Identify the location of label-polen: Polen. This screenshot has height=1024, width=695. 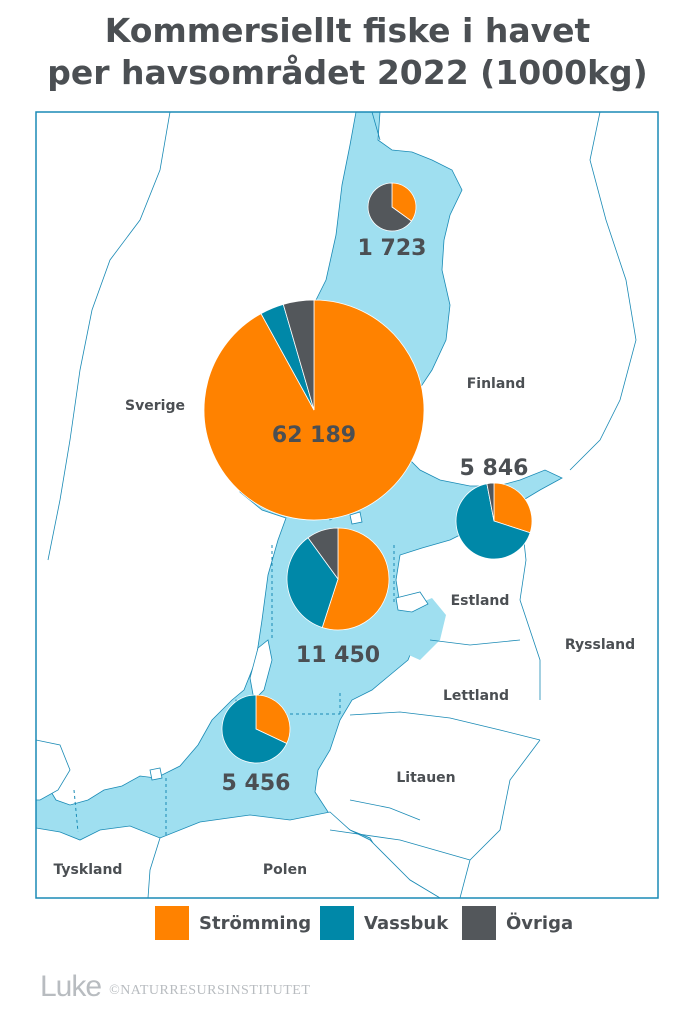
(285, 870).